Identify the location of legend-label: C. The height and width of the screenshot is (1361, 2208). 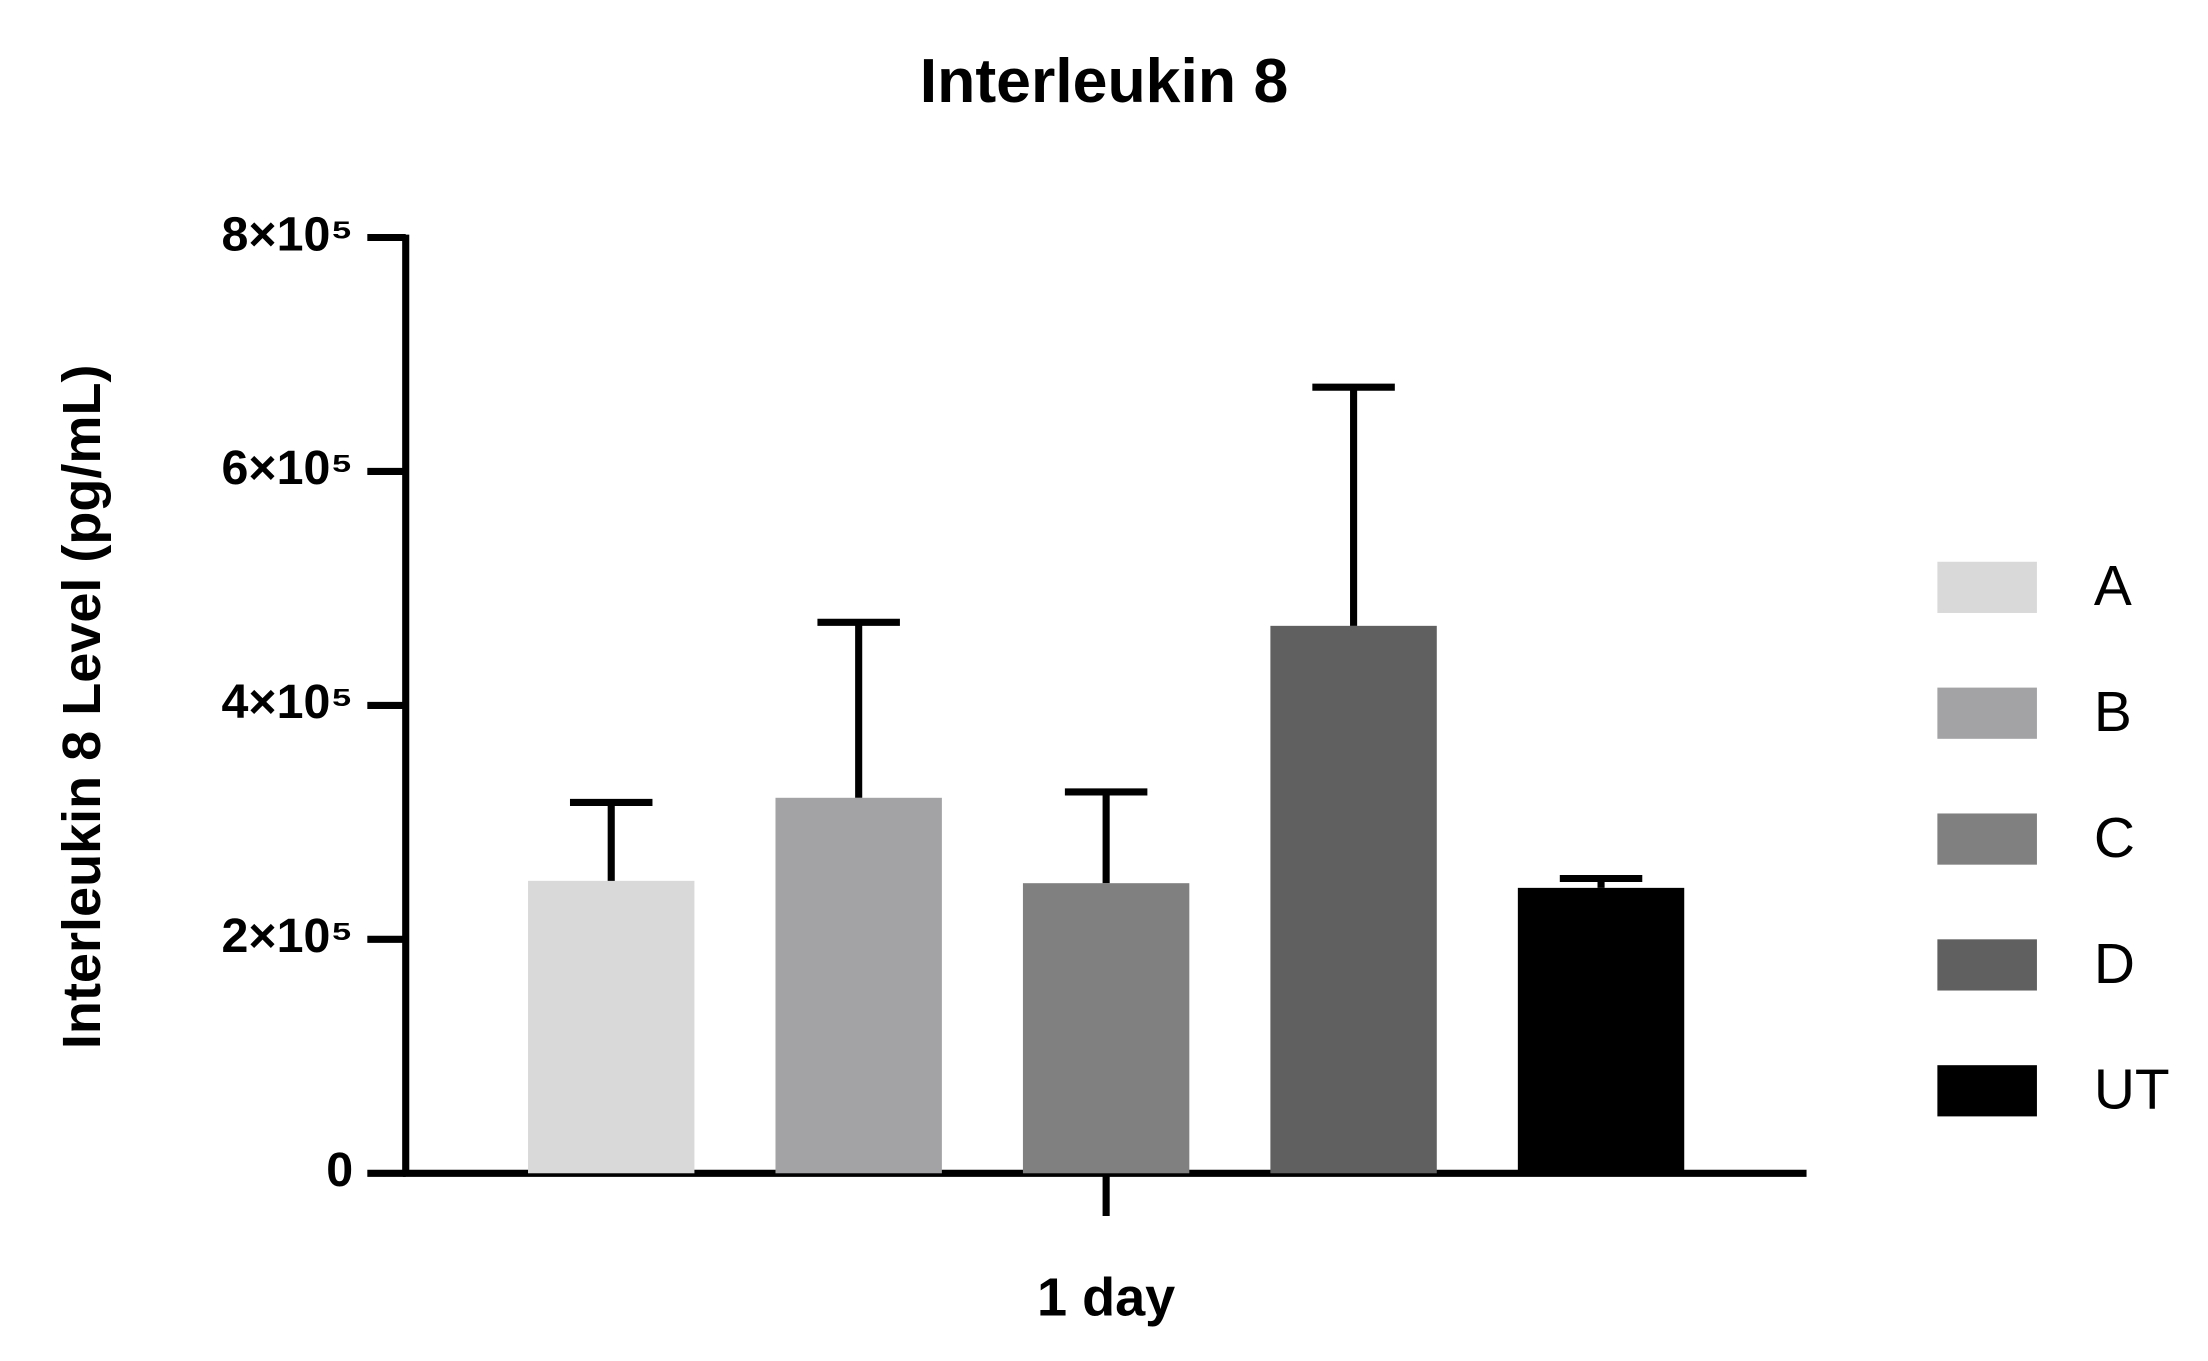
(2114, 838).